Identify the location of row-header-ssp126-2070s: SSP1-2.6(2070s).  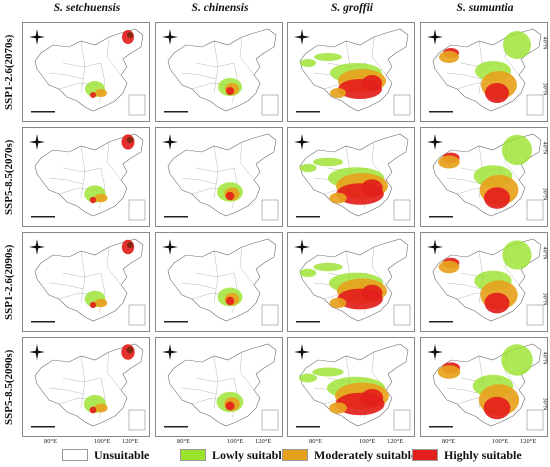
(9, 72).